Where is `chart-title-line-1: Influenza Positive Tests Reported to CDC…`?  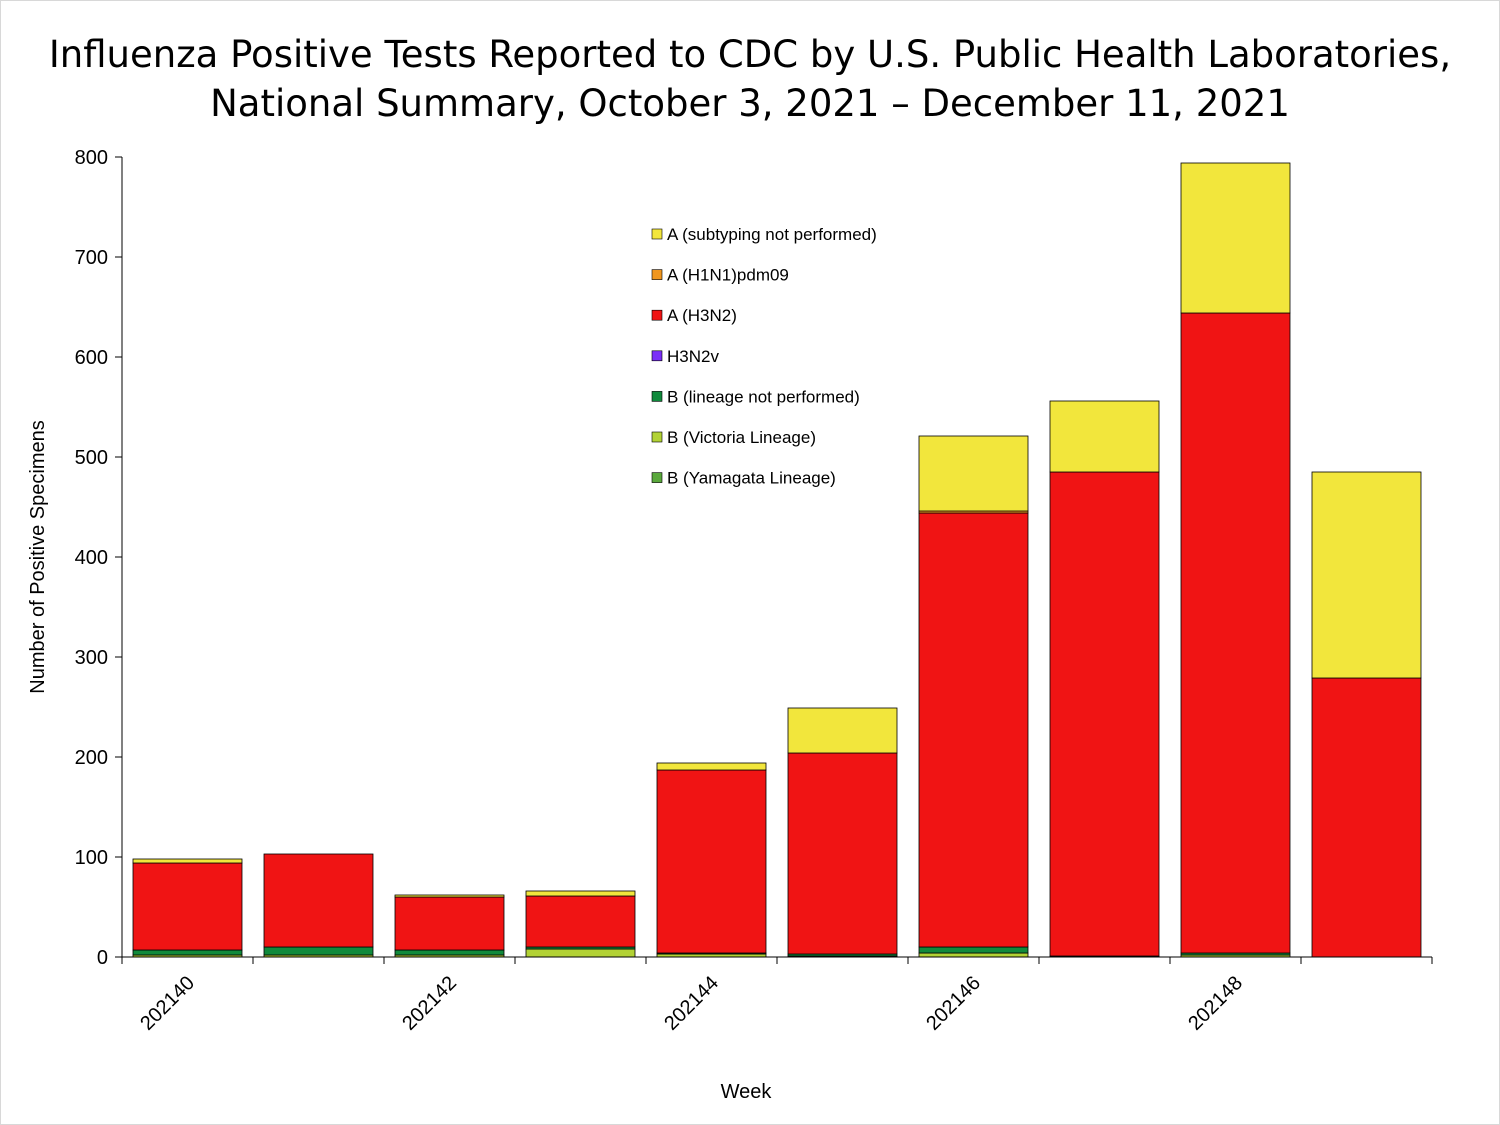
chart-title-line-1: Influenza Positive Tests Reported to CDC… is located at coordinates (750, 54).